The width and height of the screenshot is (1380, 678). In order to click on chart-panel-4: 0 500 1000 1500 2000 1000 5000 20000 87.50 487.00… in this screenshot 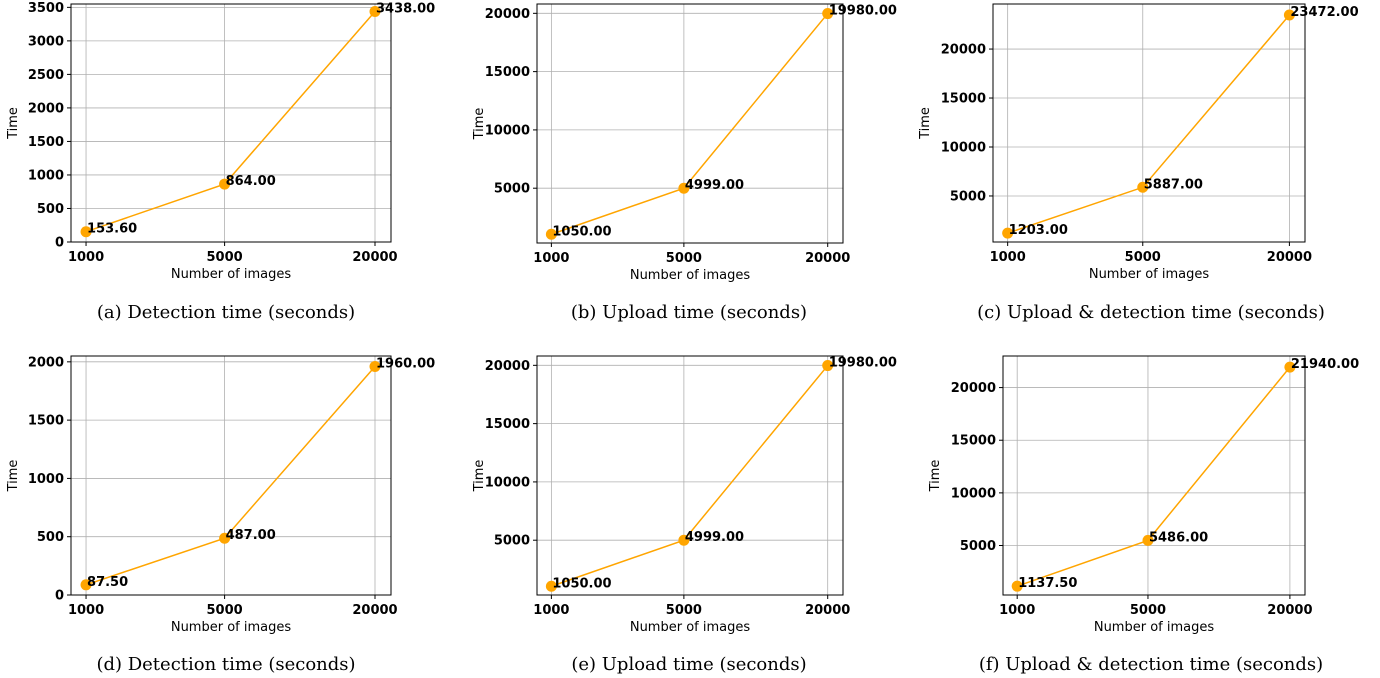, I will do `click(220, 515)`.